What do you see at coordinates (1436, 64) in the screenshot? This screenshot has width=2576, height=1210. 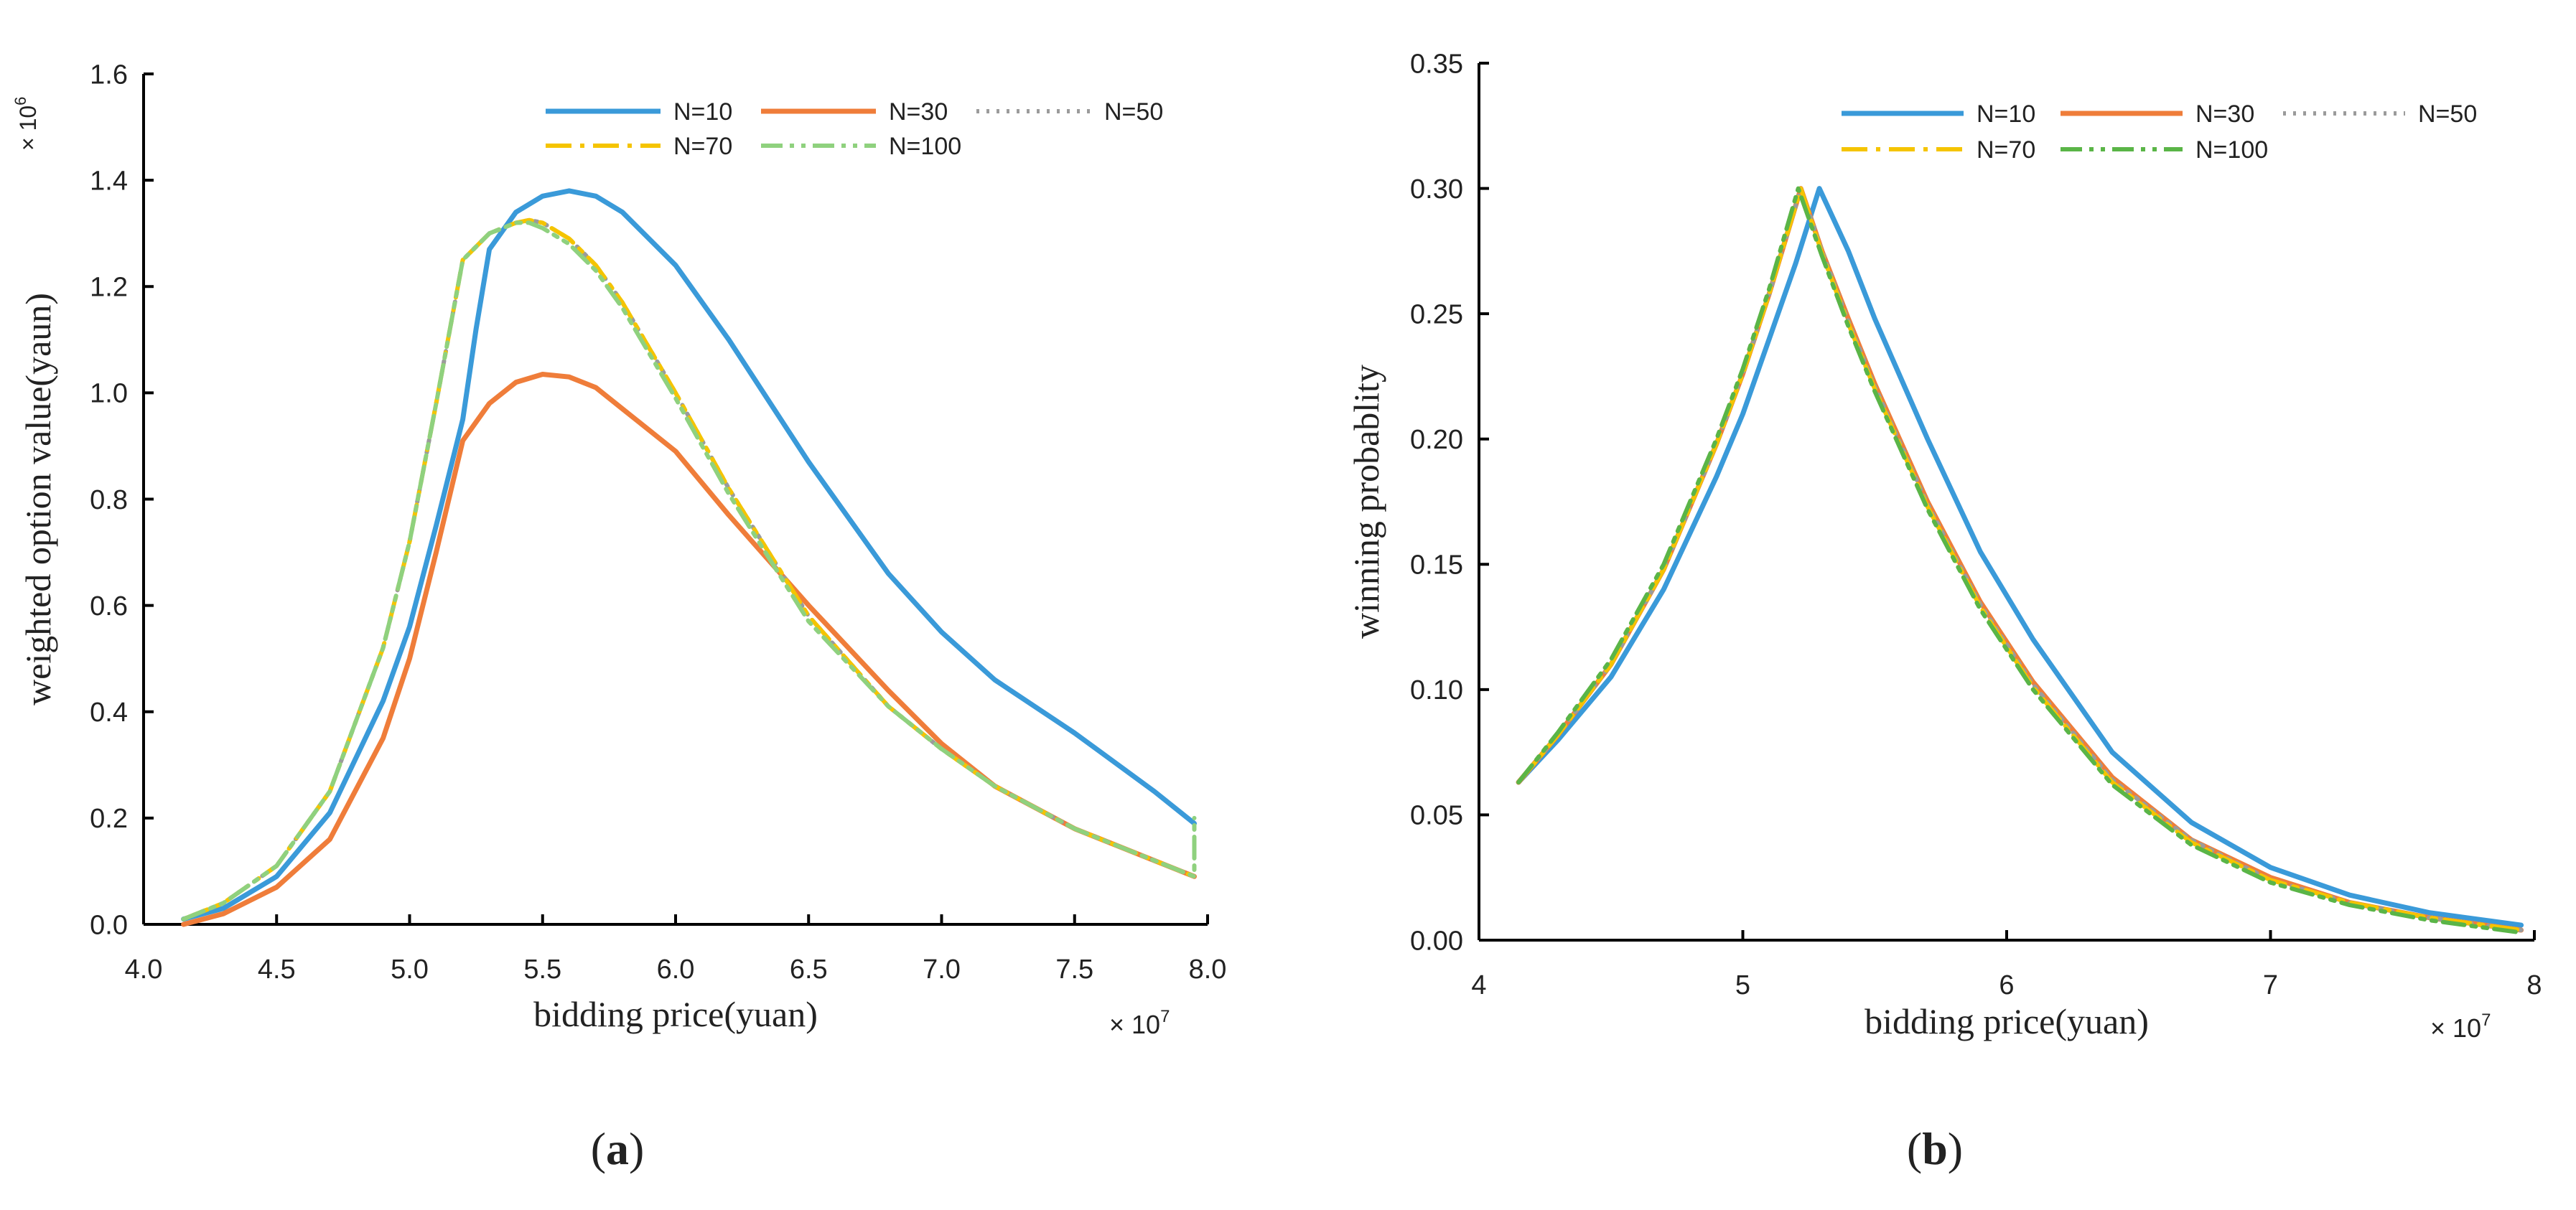 I see `y-tick-label: 0.35` at bounding box center [1436, 64].